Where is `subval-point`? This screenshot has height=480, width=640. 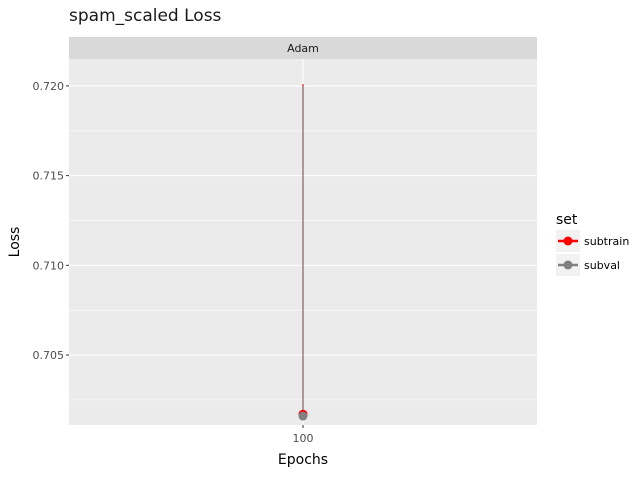
subval-point is located at coordinates (303, 416).